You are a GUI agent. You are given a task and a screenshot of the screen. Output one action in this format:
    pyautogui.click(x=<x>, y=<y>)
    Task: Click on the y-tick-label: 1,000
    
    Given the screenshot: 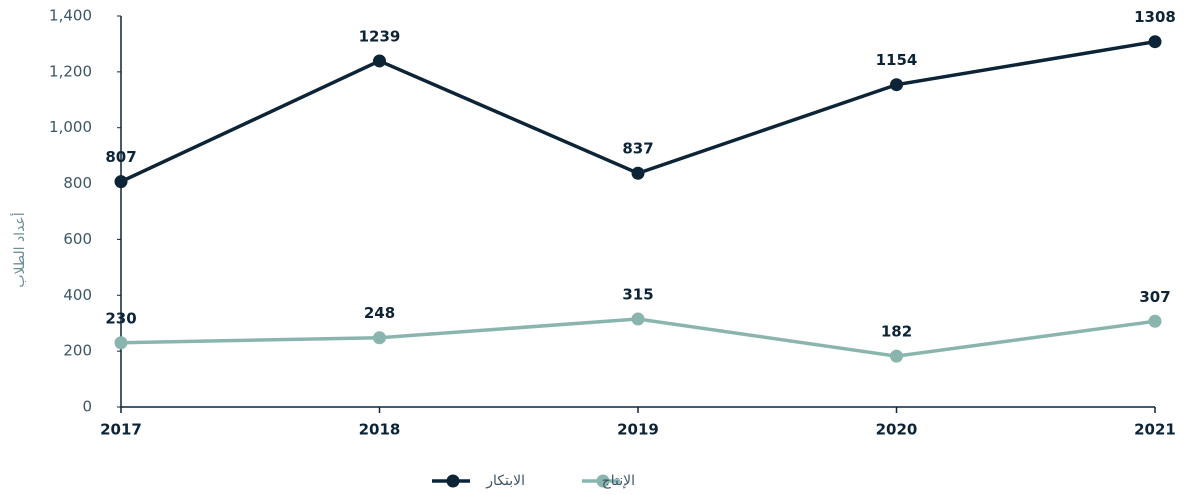 What is the action you would take?
    pyautogui.click(x=70, y=127)
    